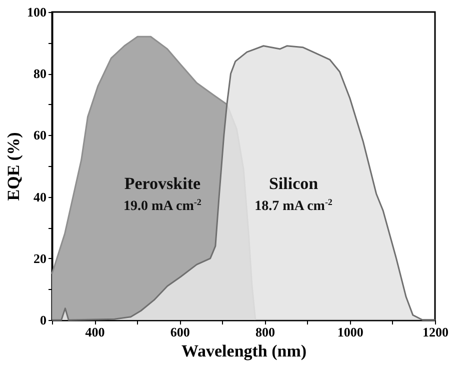 The height and width of the screenshot is (381, 474). Describe the element at coordinates (350, 332) in the screenshot. I see `x-tick-label: 1000` at that location.